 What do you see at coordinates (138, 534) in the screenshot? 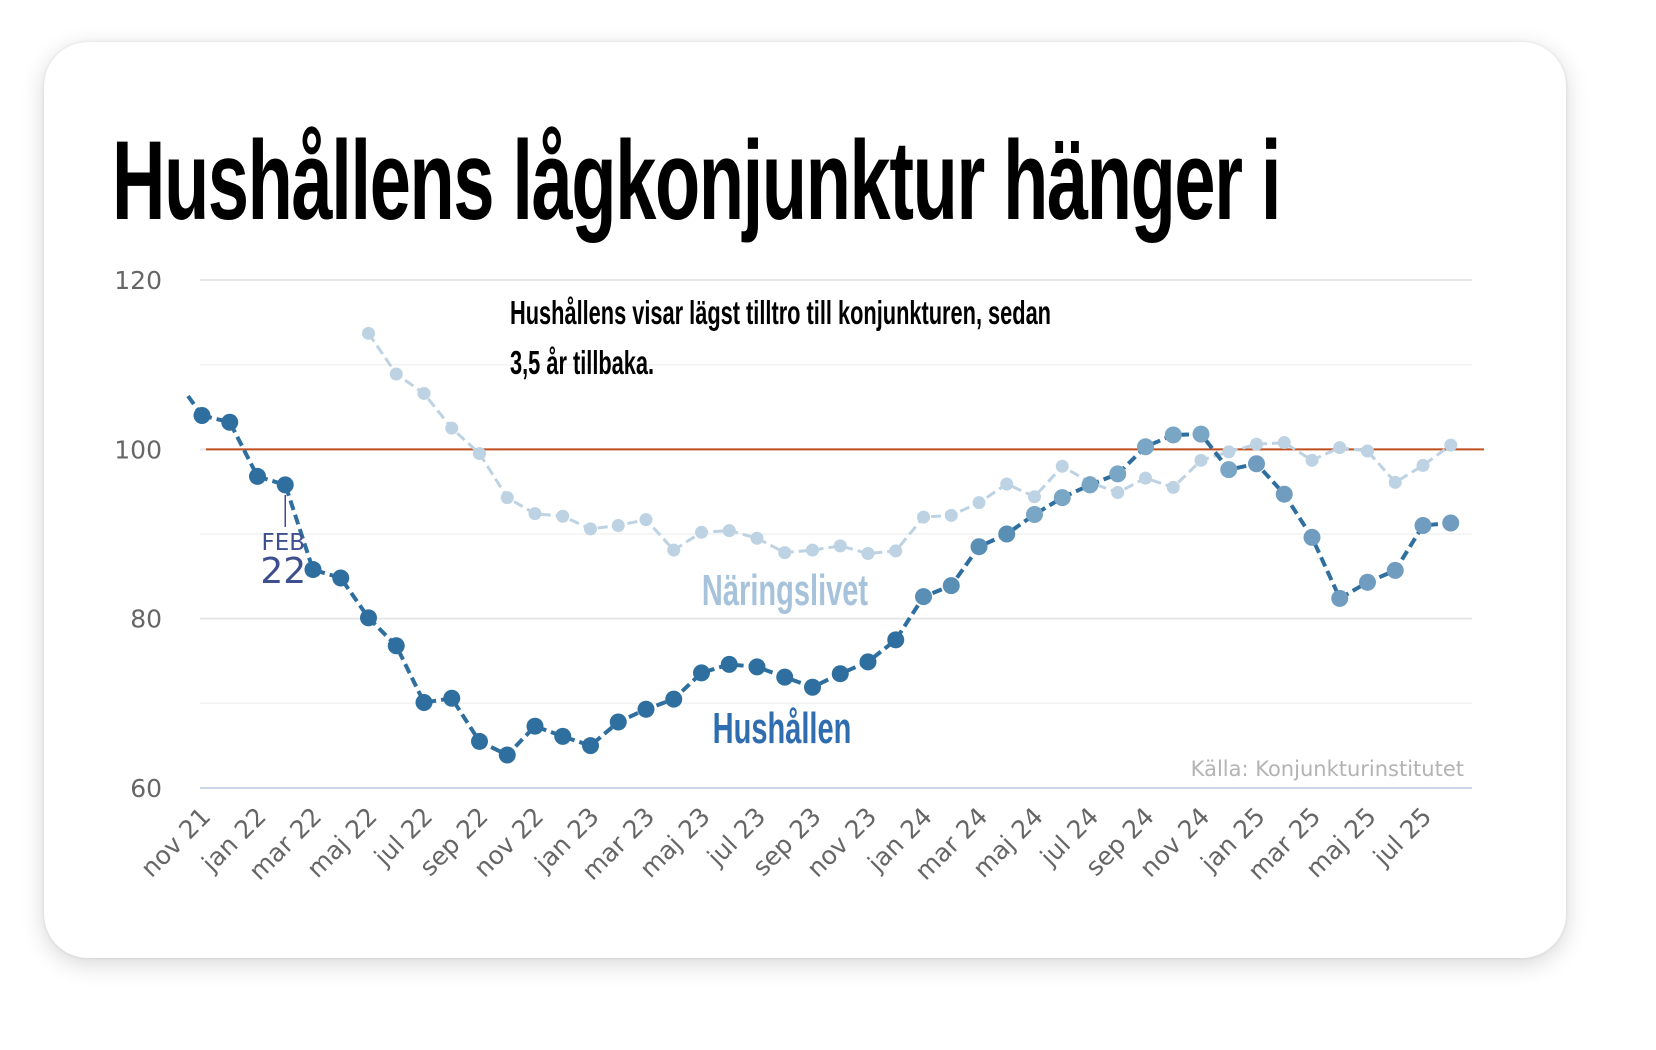
I see `y-axis-ticks: 60 80 100 120` at bounding box center [138, 534].